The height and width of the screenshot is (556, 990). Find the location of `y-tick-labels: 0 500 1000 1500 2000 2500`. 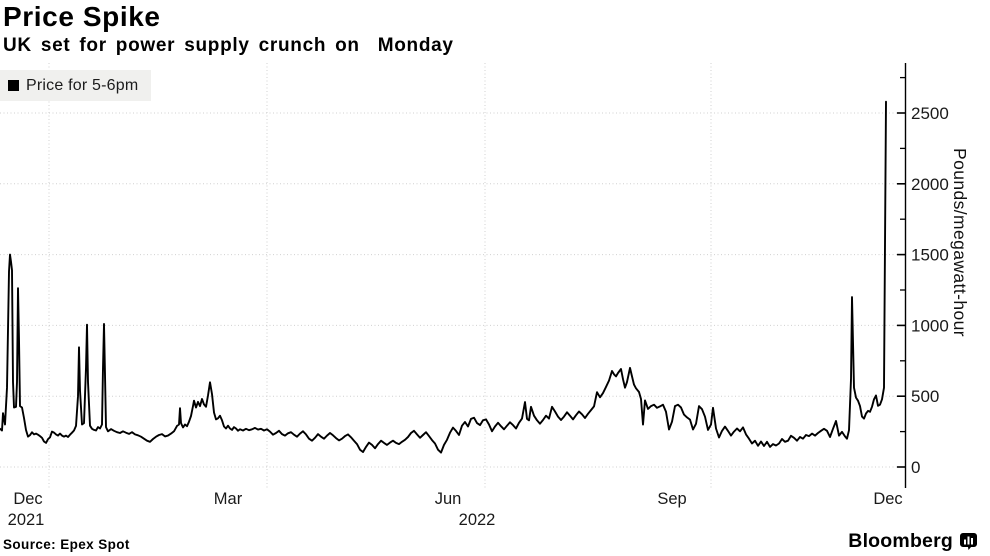

y-tick-labels: 0 500 1000 1500 2000 2500 is located at coordinates (930, 290).